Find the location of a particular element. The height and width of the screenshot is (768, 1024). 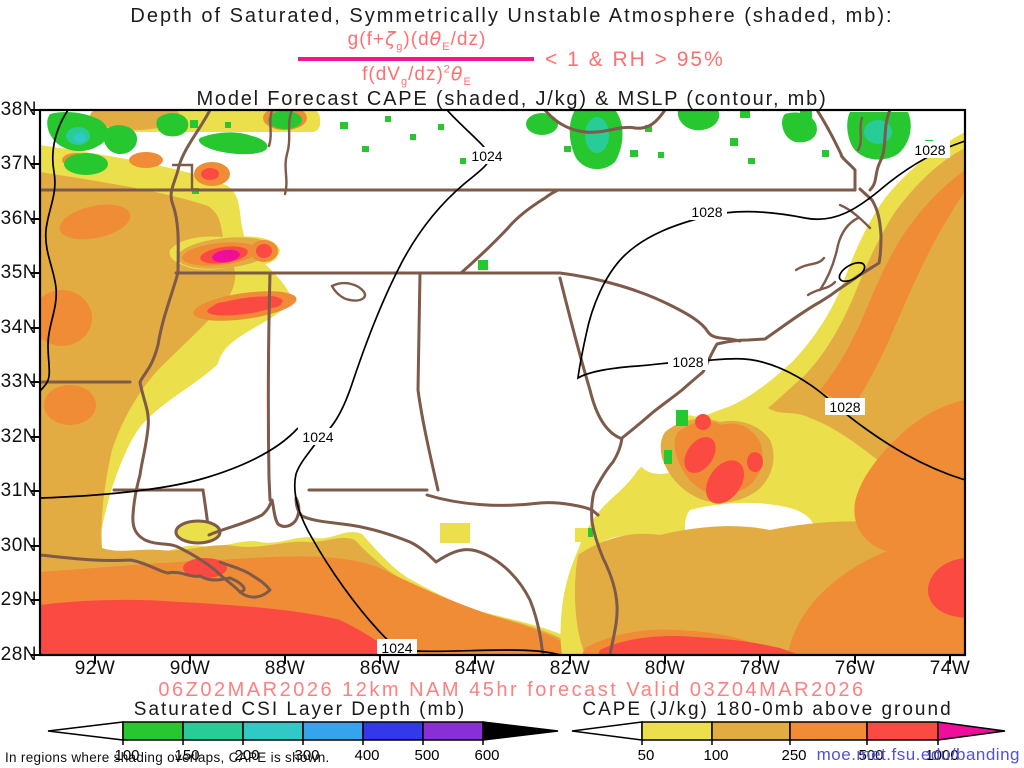

formula-condition: < 1 & RH > 95% is located at coordinates (635, 59).